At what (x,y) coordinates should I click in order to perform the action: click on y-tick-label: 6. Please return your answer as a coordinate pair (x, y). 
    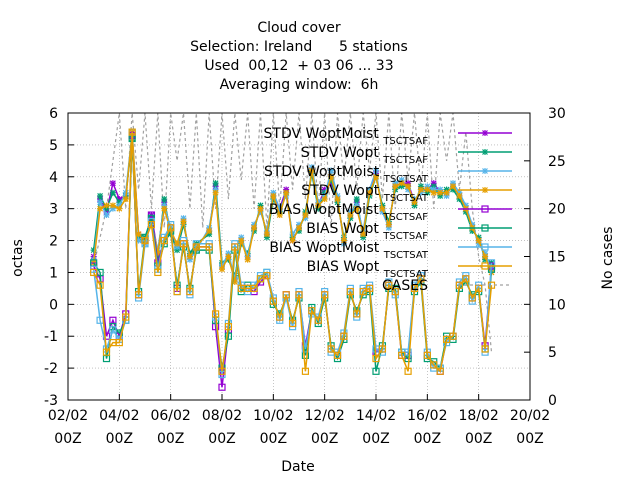
    Looking at the image, I should click on (53, 114).